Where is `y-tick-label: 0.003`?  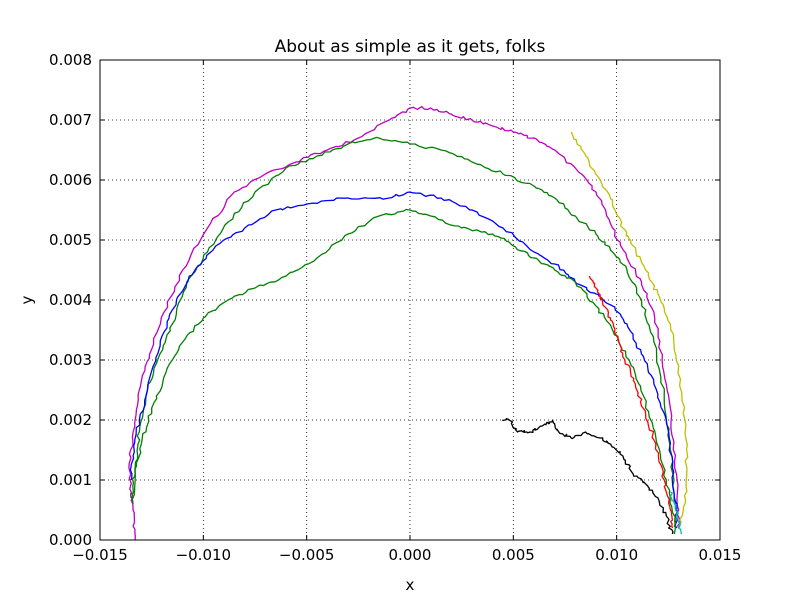 y-tick-label: 0.003 is located at coordinates (70, 360).